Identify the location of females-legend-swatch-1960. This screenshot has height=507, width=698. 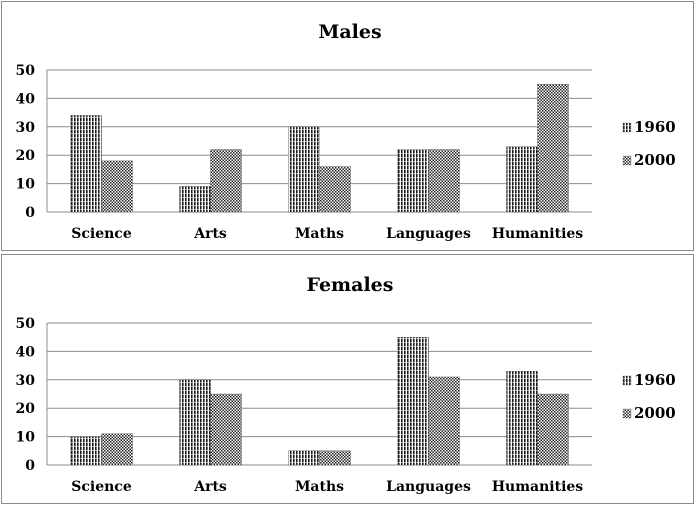
(627, 380).